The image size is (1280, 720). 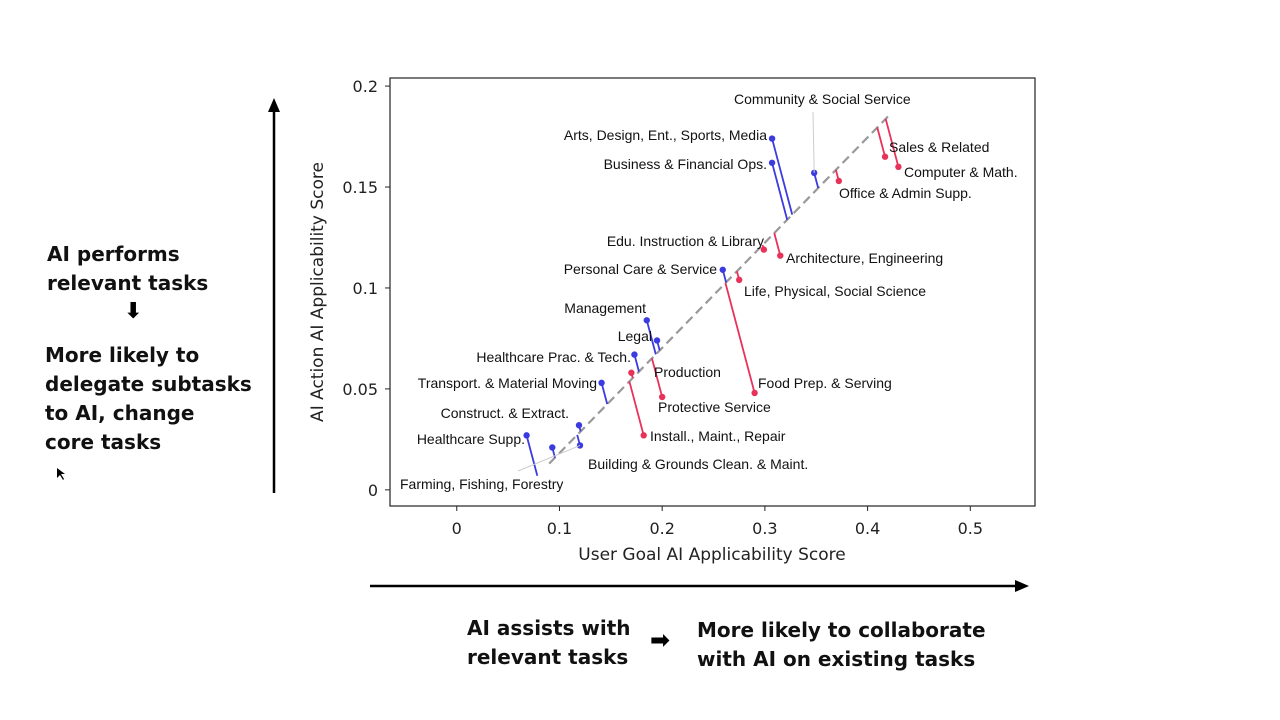 What do you see at coordinates (970, 528) in the screenshot?
I see `x-tick-label: 0.5` at bounding box center [970, 528].